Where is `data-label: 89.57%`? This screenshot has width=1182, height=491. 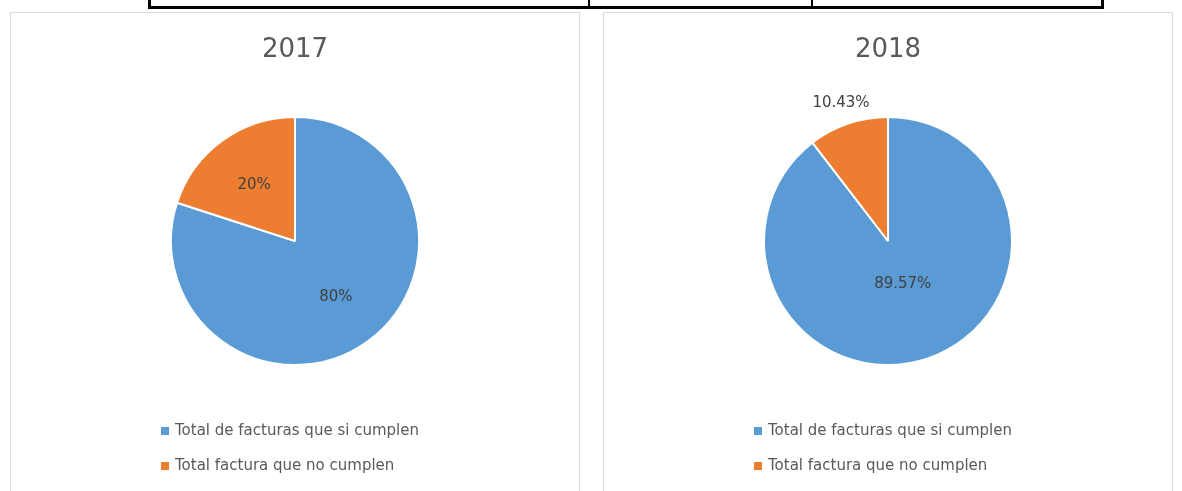 data-label: 89.57% is located at coordinates (903, 283).